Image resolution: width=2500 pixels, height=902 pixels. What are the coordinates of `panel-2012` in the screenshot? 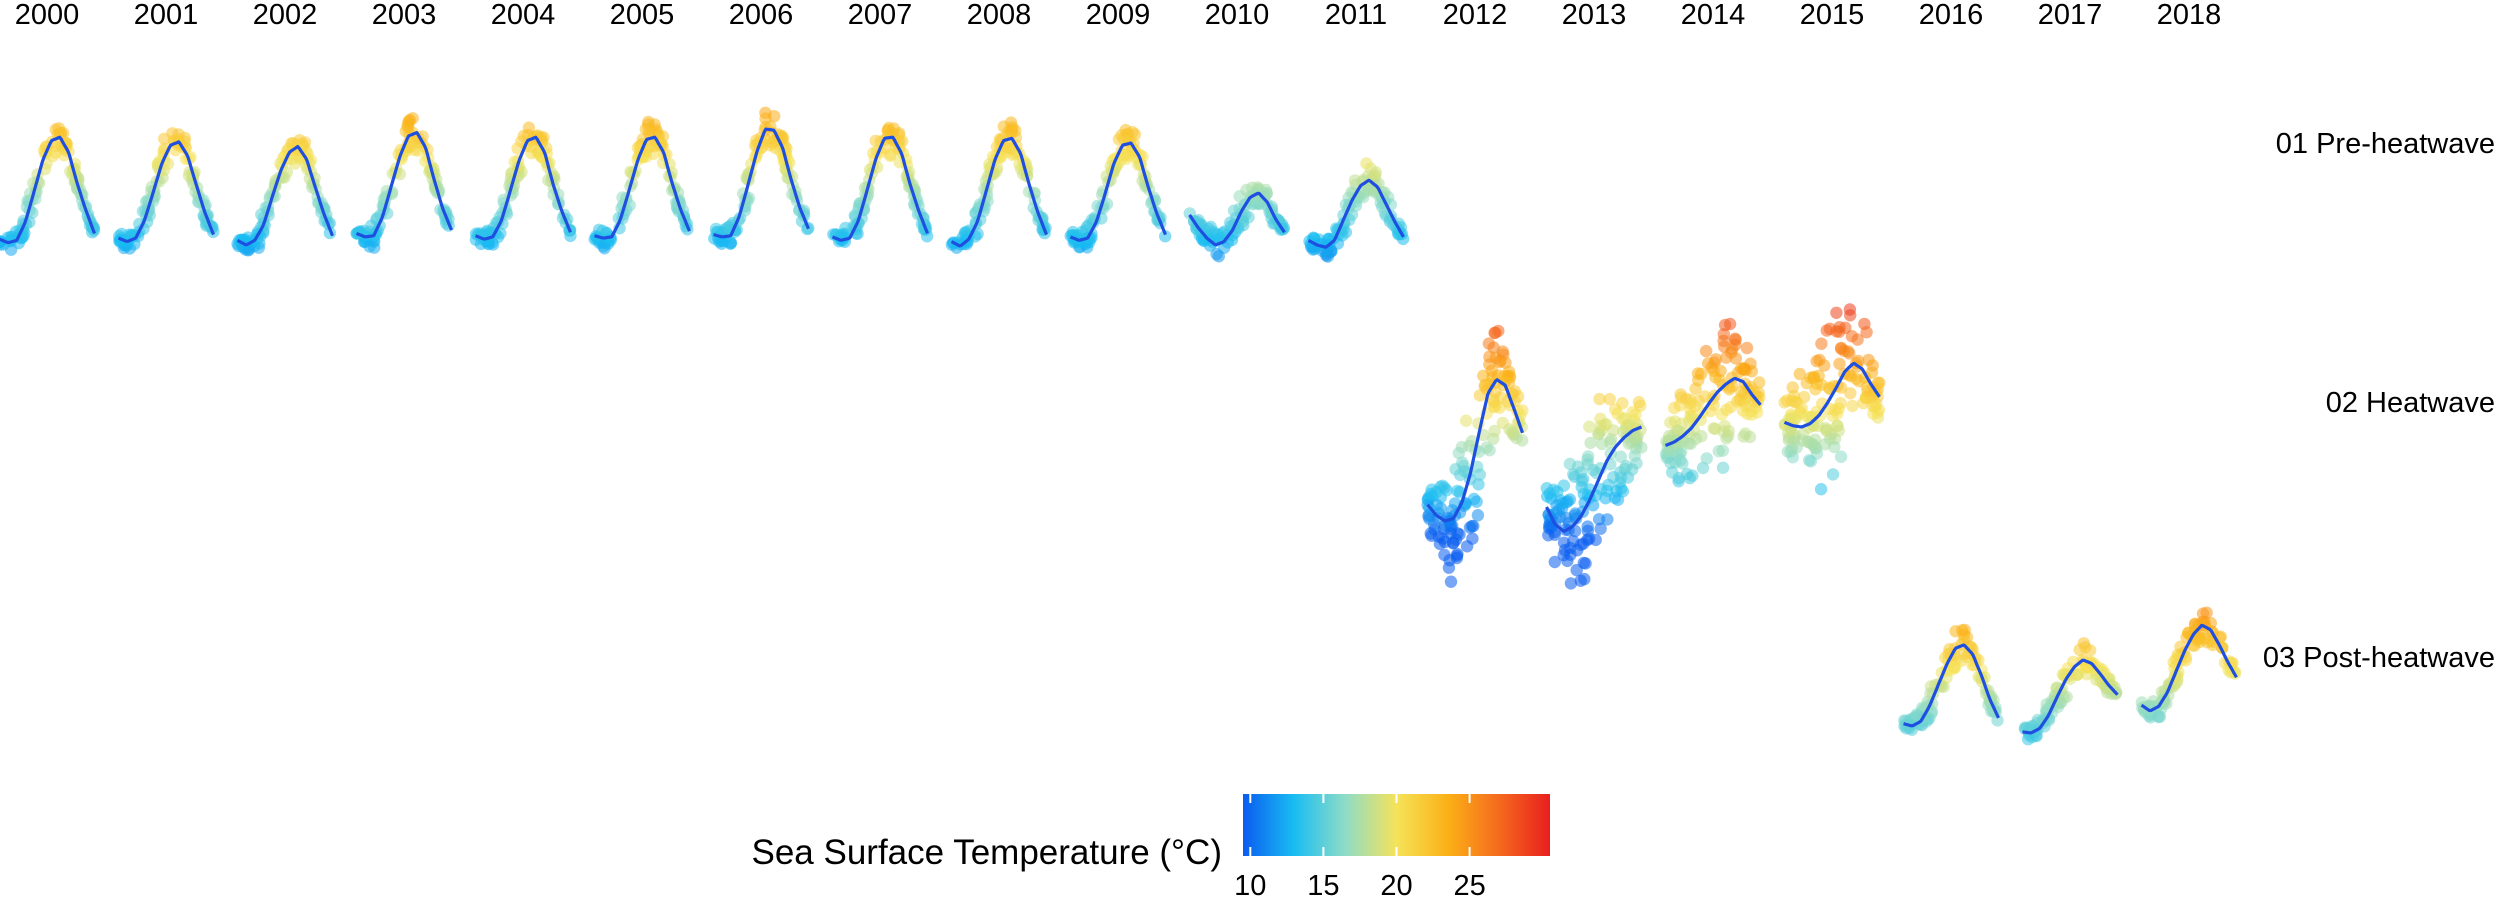 It's located at (1475, 456).